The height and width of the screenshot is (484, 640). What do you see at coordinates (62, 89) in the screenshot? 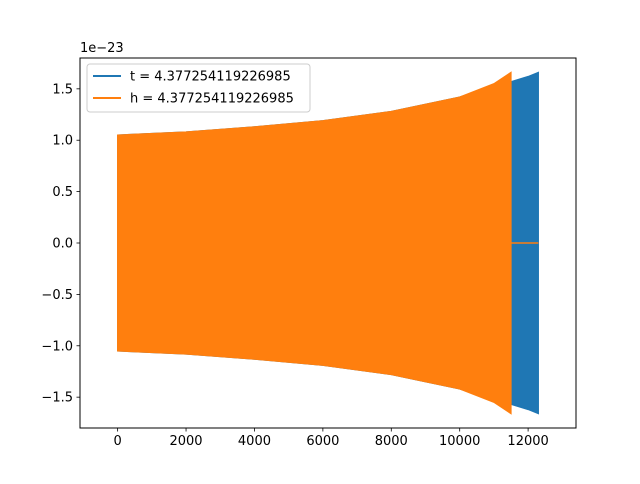
I see `y-tick-label: 1.5` at bounding box center [62, 89].